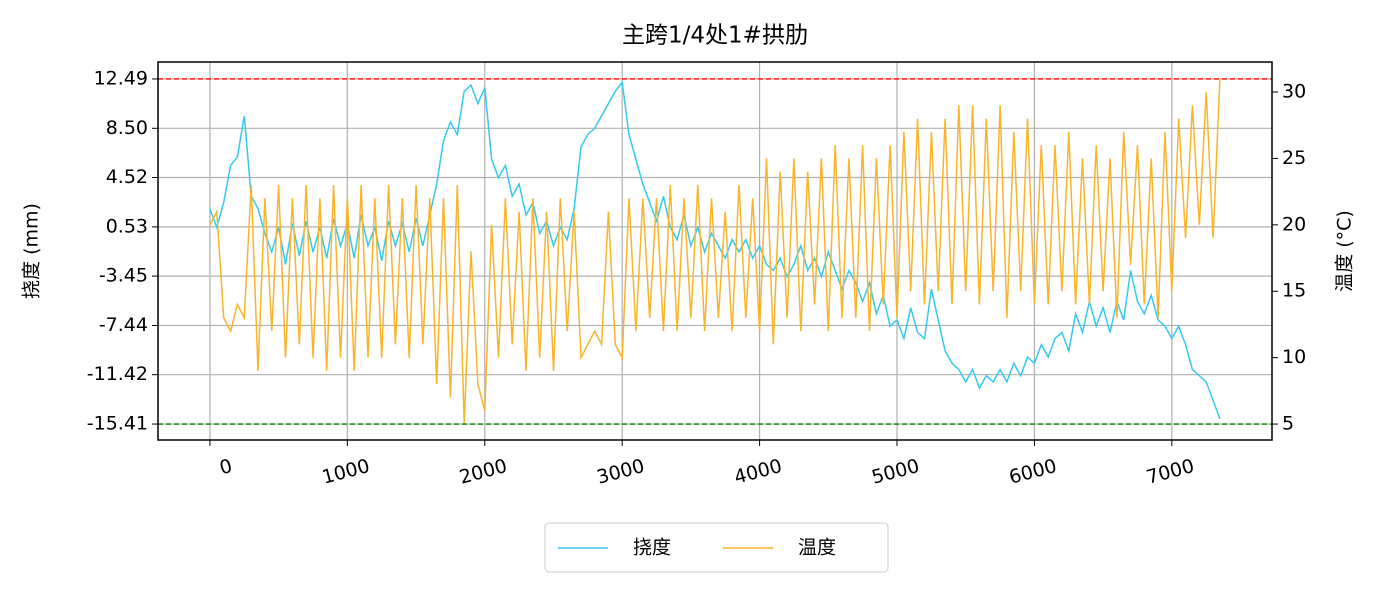  Describe the element at coordinates (817, 548) in the screenshot. I see `legend-label: 温度` at that location.